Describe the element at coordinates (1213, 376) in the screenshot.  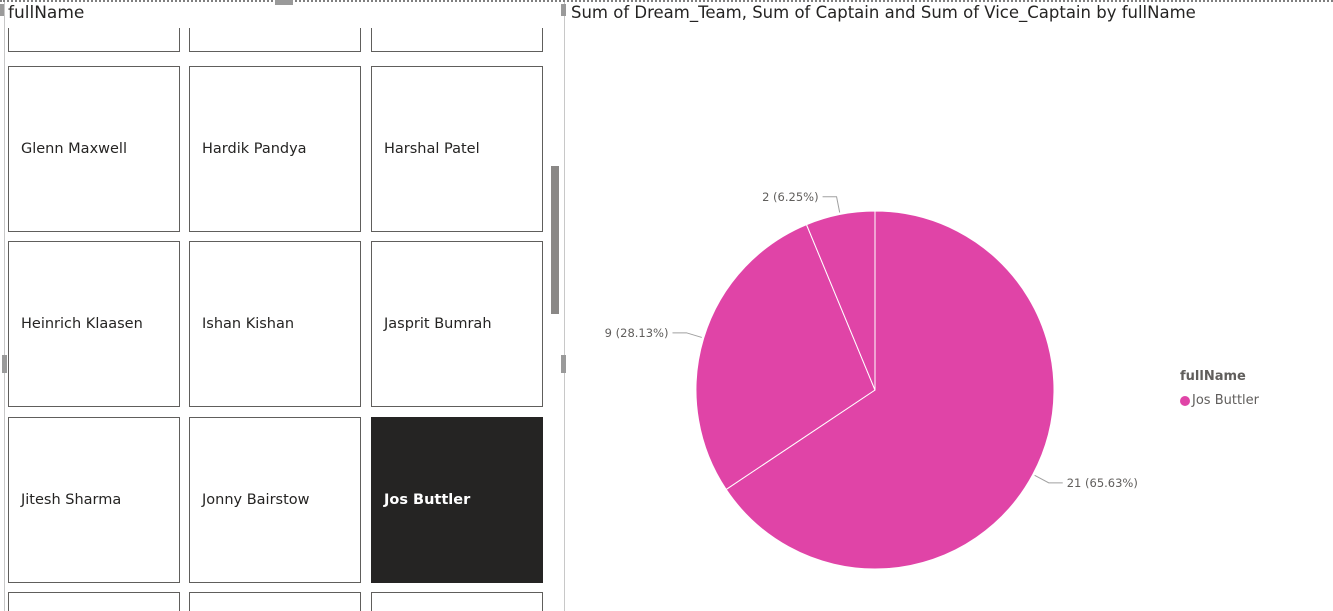
I see `legend-title: fullName` at that location.